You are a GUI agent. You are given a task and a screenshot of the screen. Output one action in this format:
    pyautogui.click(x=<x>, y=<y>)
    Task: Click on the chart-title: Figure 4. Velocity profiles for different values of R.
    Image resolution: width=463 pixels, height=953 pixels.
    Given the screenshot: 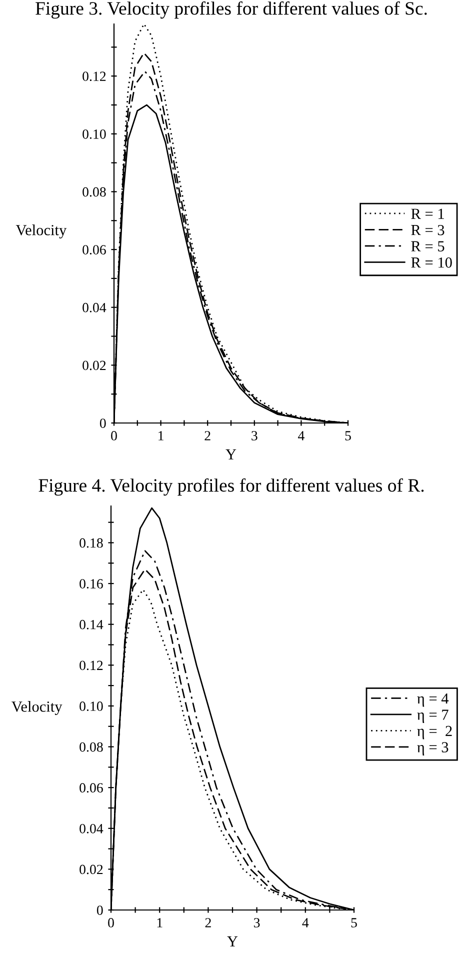 What is the action you would take?
    pyautogui.click(x=231, y=487)
    